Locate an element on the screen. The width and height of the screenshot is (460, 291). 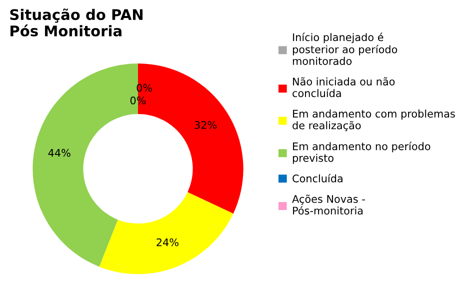
legend-label: Em andamento no período previsto is located at coordinates (361, 153).